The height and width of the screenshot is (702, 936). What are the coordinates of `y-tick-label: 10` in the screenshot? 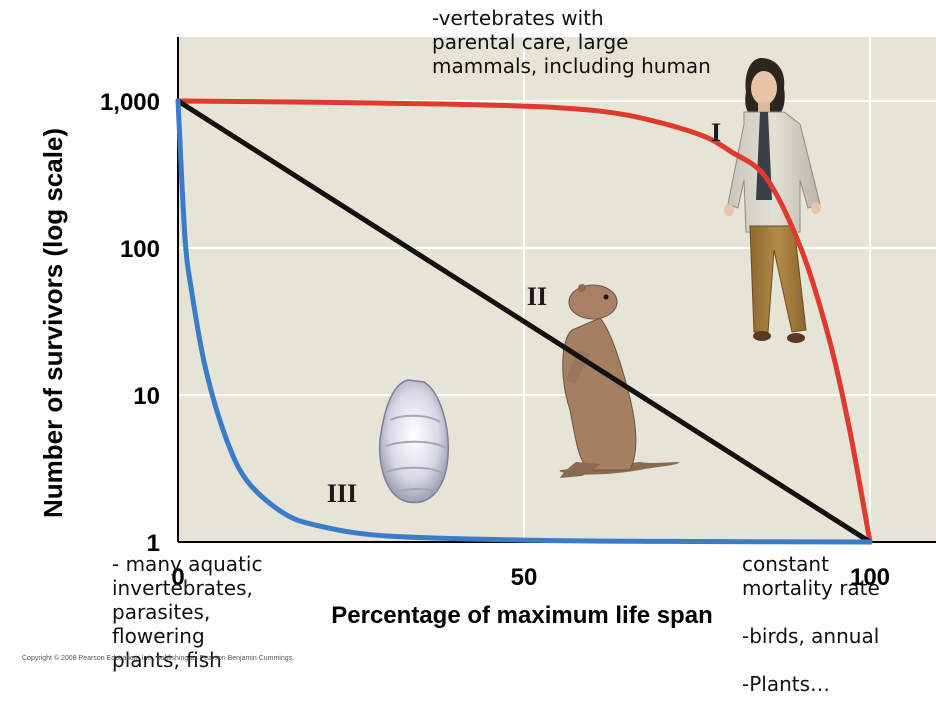 It's located at (146, 396).